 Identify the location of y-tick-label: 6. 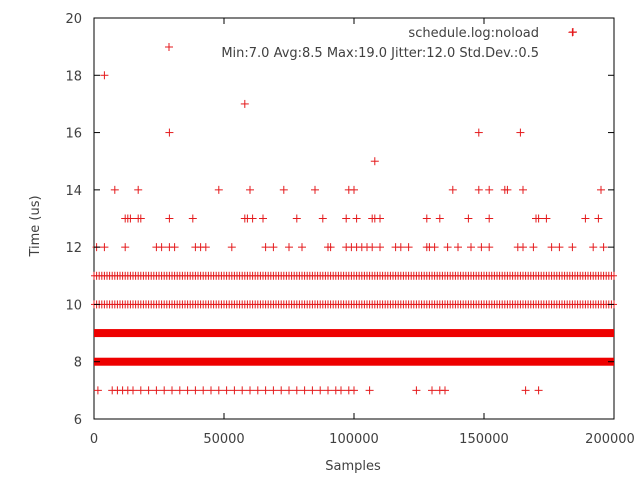
(78, 420).